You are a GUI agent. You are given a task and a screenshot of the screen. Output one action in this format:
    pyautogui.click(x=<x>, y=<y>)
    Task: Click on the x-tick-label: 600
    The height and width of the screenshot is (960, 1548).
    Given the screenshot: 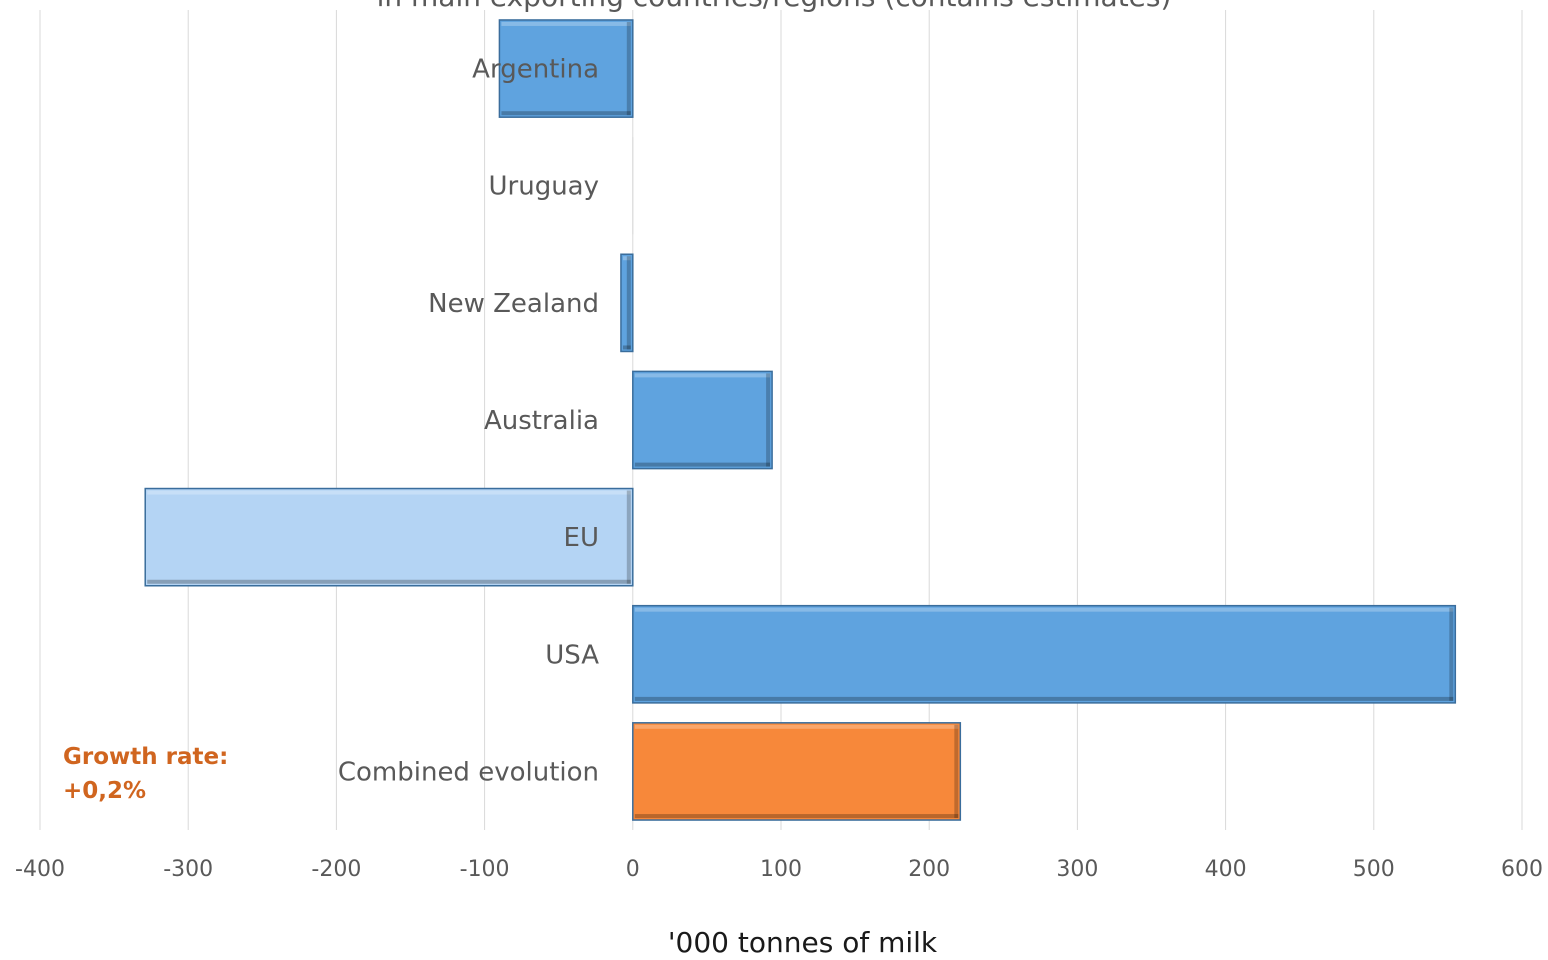 What is the action you would take?
    pyautogui.click(x=1522, y=869)
    